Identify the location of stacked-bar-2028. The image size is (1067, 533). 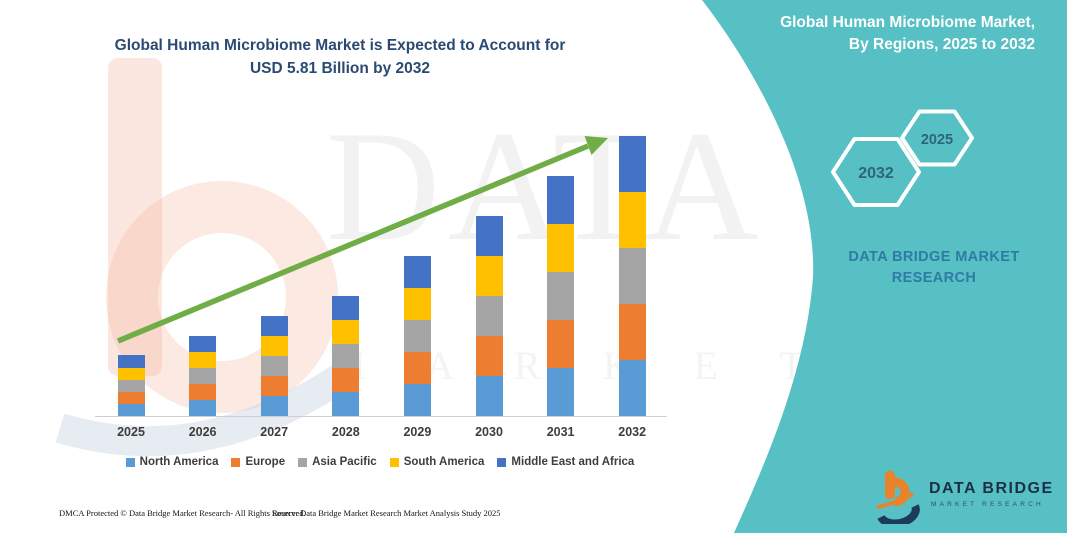
(346, 356).